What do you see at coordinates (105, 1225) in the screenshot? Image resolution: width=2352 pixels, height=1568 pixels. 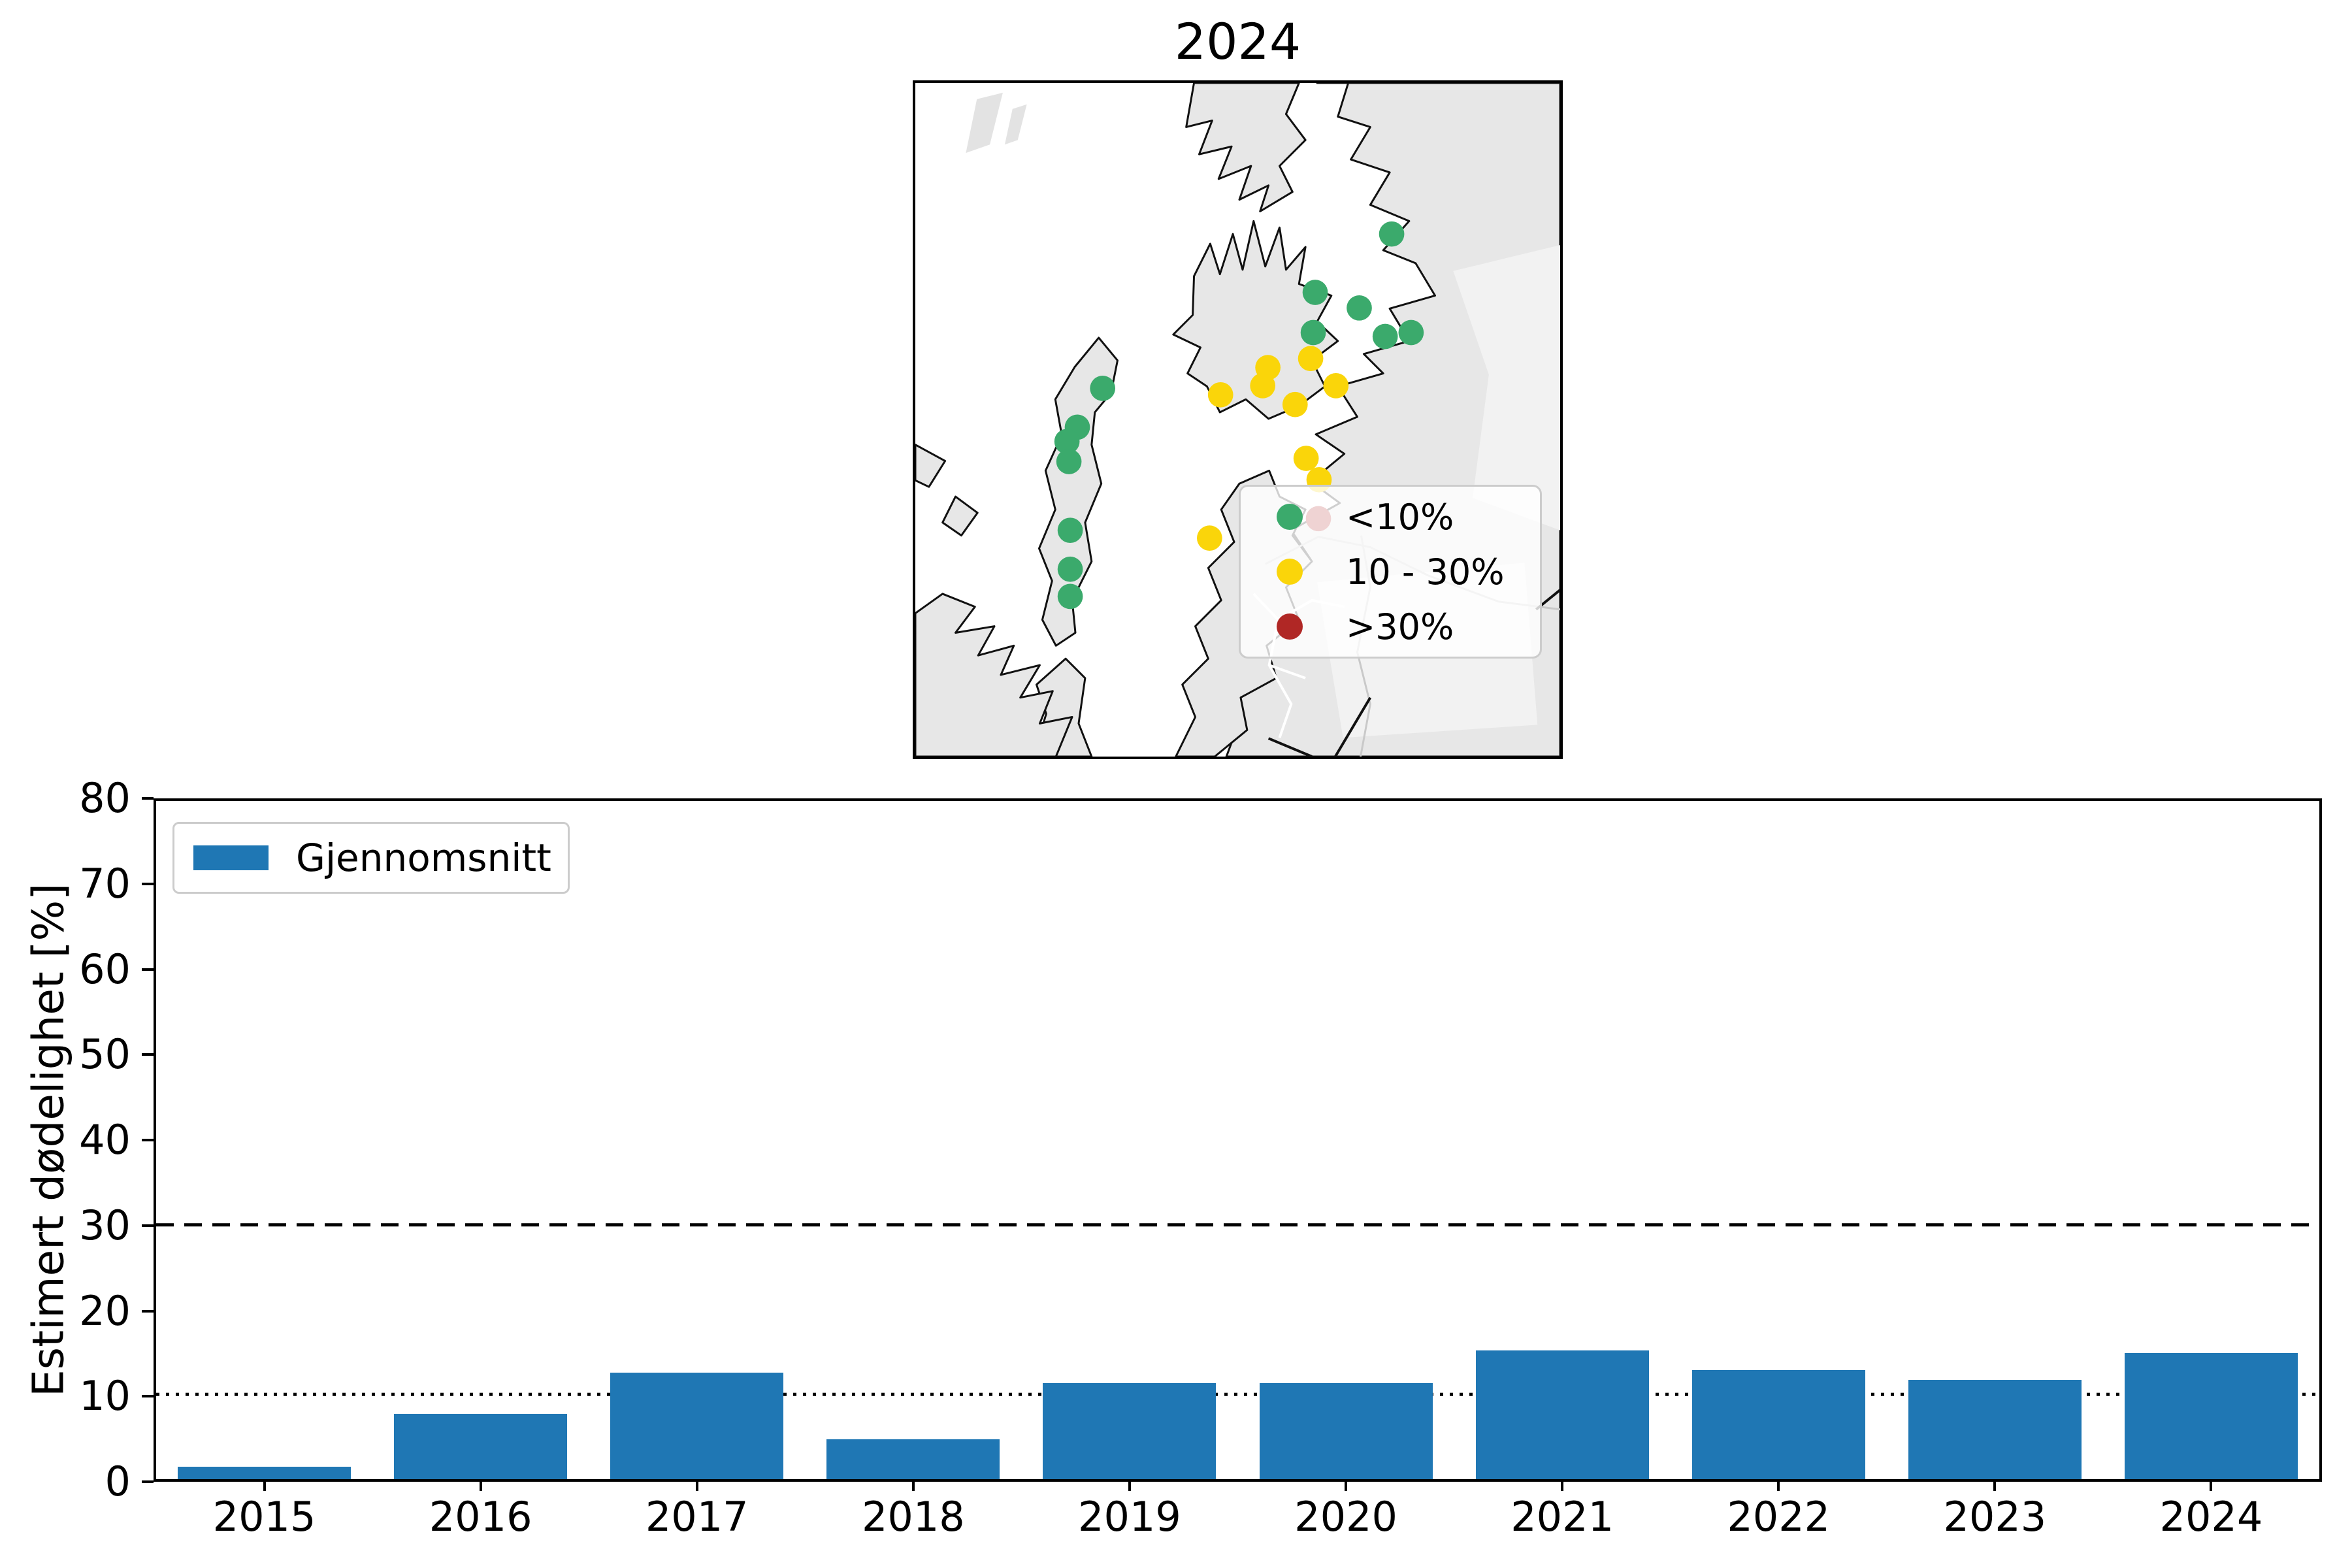 I see `y-tick-label: 30` at bounding box center [105, 1225].